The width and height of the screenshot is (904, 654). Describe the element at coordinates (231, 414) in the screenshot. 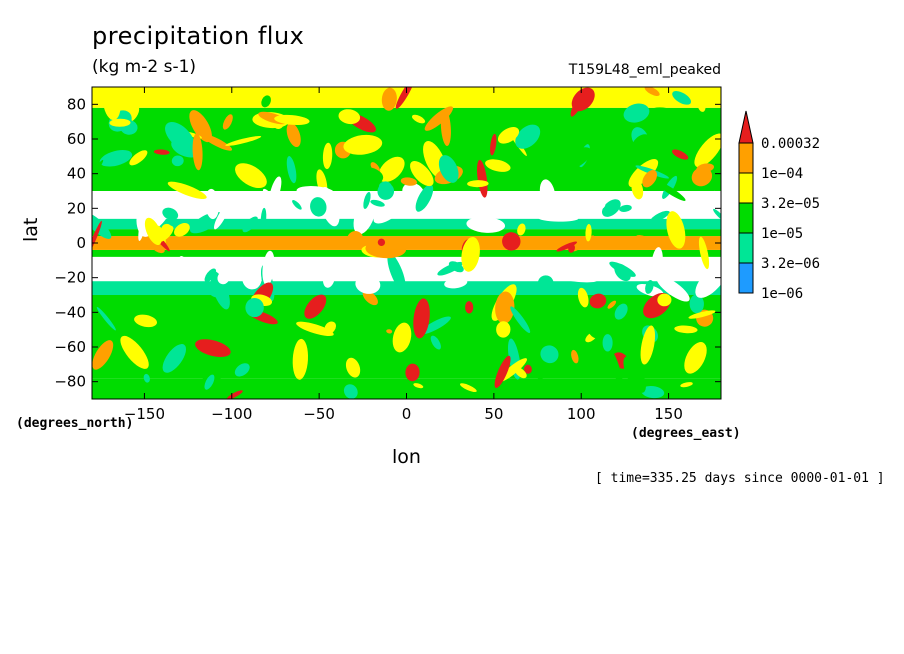

I see `x-tick-label: −100` at that location.